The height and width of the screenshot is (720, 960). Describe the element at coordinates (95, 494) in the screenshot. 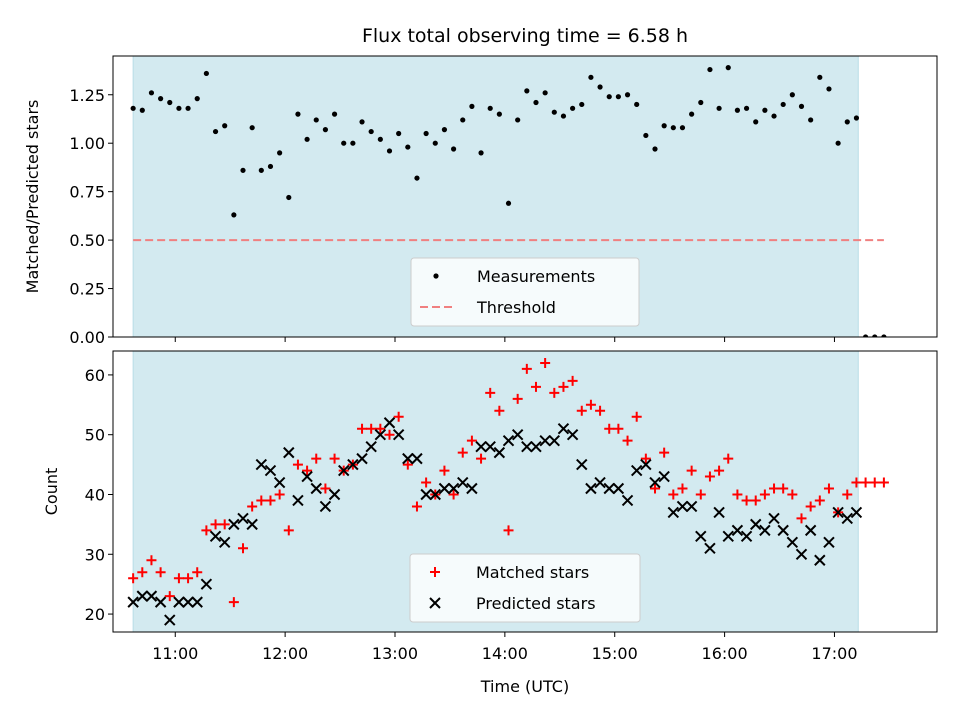

I see `y-tick-label: 40` at that location.